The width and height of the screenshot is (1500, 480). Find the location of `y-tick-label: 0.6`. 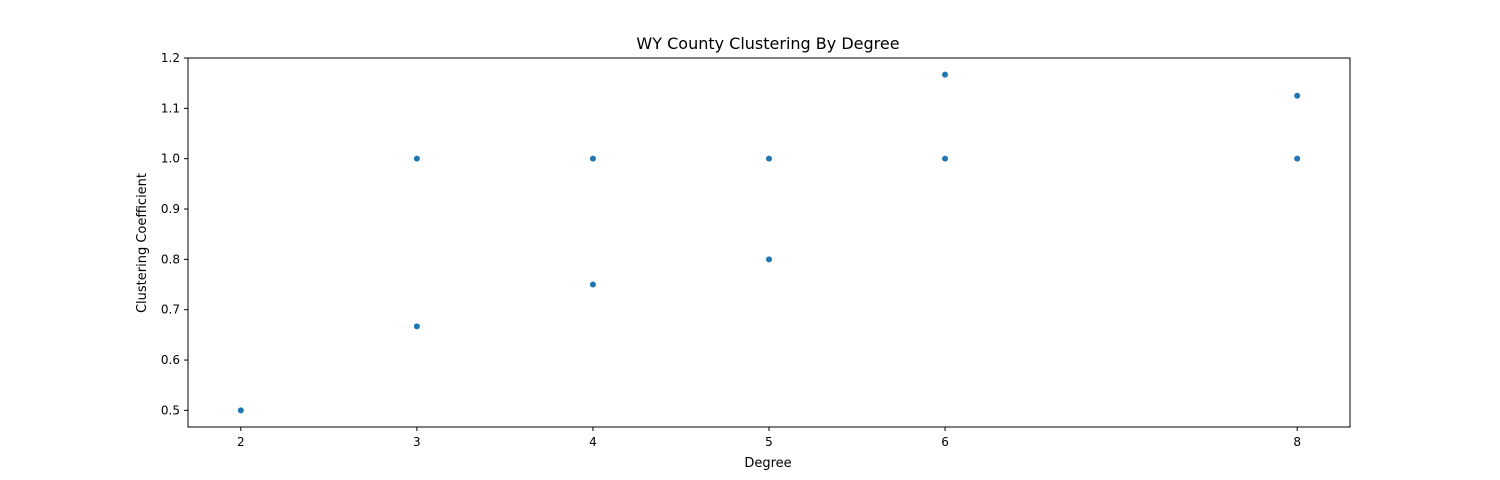

y-tick-label: 0.6 is located at coordinates (170, 360).